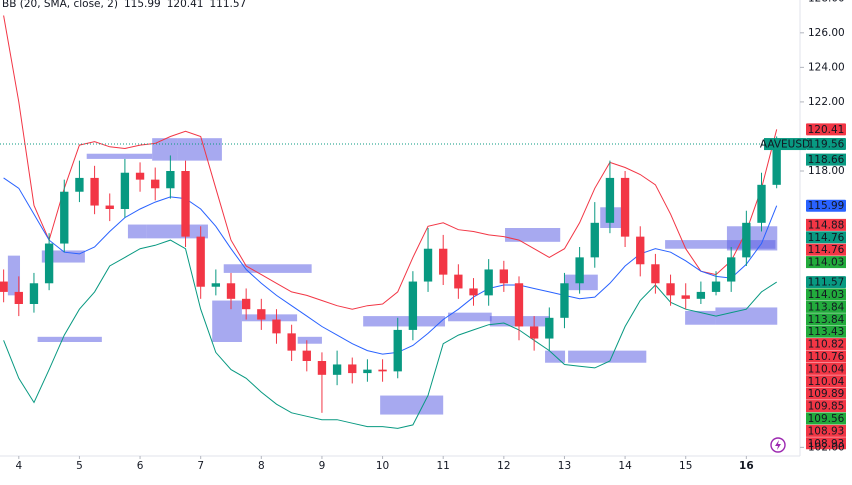 This screenshot has height=485, width=852. I want to click on symbol-tag, so click(785, 144).